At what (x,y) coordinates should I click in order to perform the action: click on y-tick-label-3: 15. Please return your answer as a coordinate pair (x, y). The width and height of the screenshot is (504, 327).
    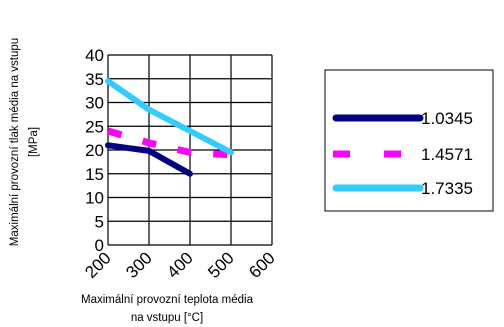
    Looking at the image, I should click on (94, 174).